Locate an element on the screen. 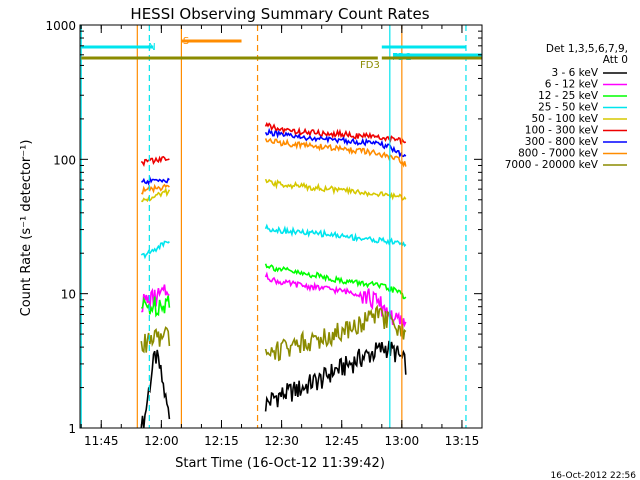 Image resolution: width=640 pixels, height=480 pixels. x-axis-label: Start Time (16-Oct-12 11:39:42) is located at coordinates (280, 463).